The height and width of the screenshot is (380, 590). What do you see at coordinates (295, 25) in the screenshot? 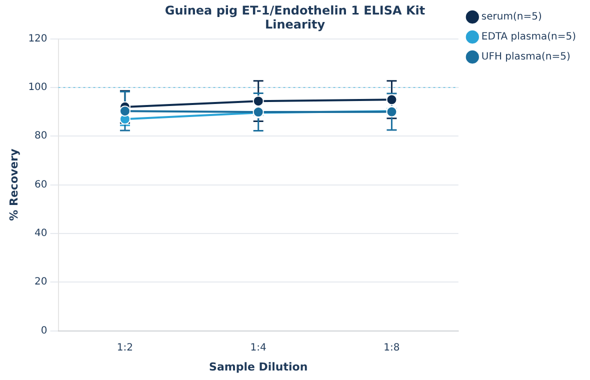
I see `chart-subtitle: Linearity` at bounding box center [295, 25].